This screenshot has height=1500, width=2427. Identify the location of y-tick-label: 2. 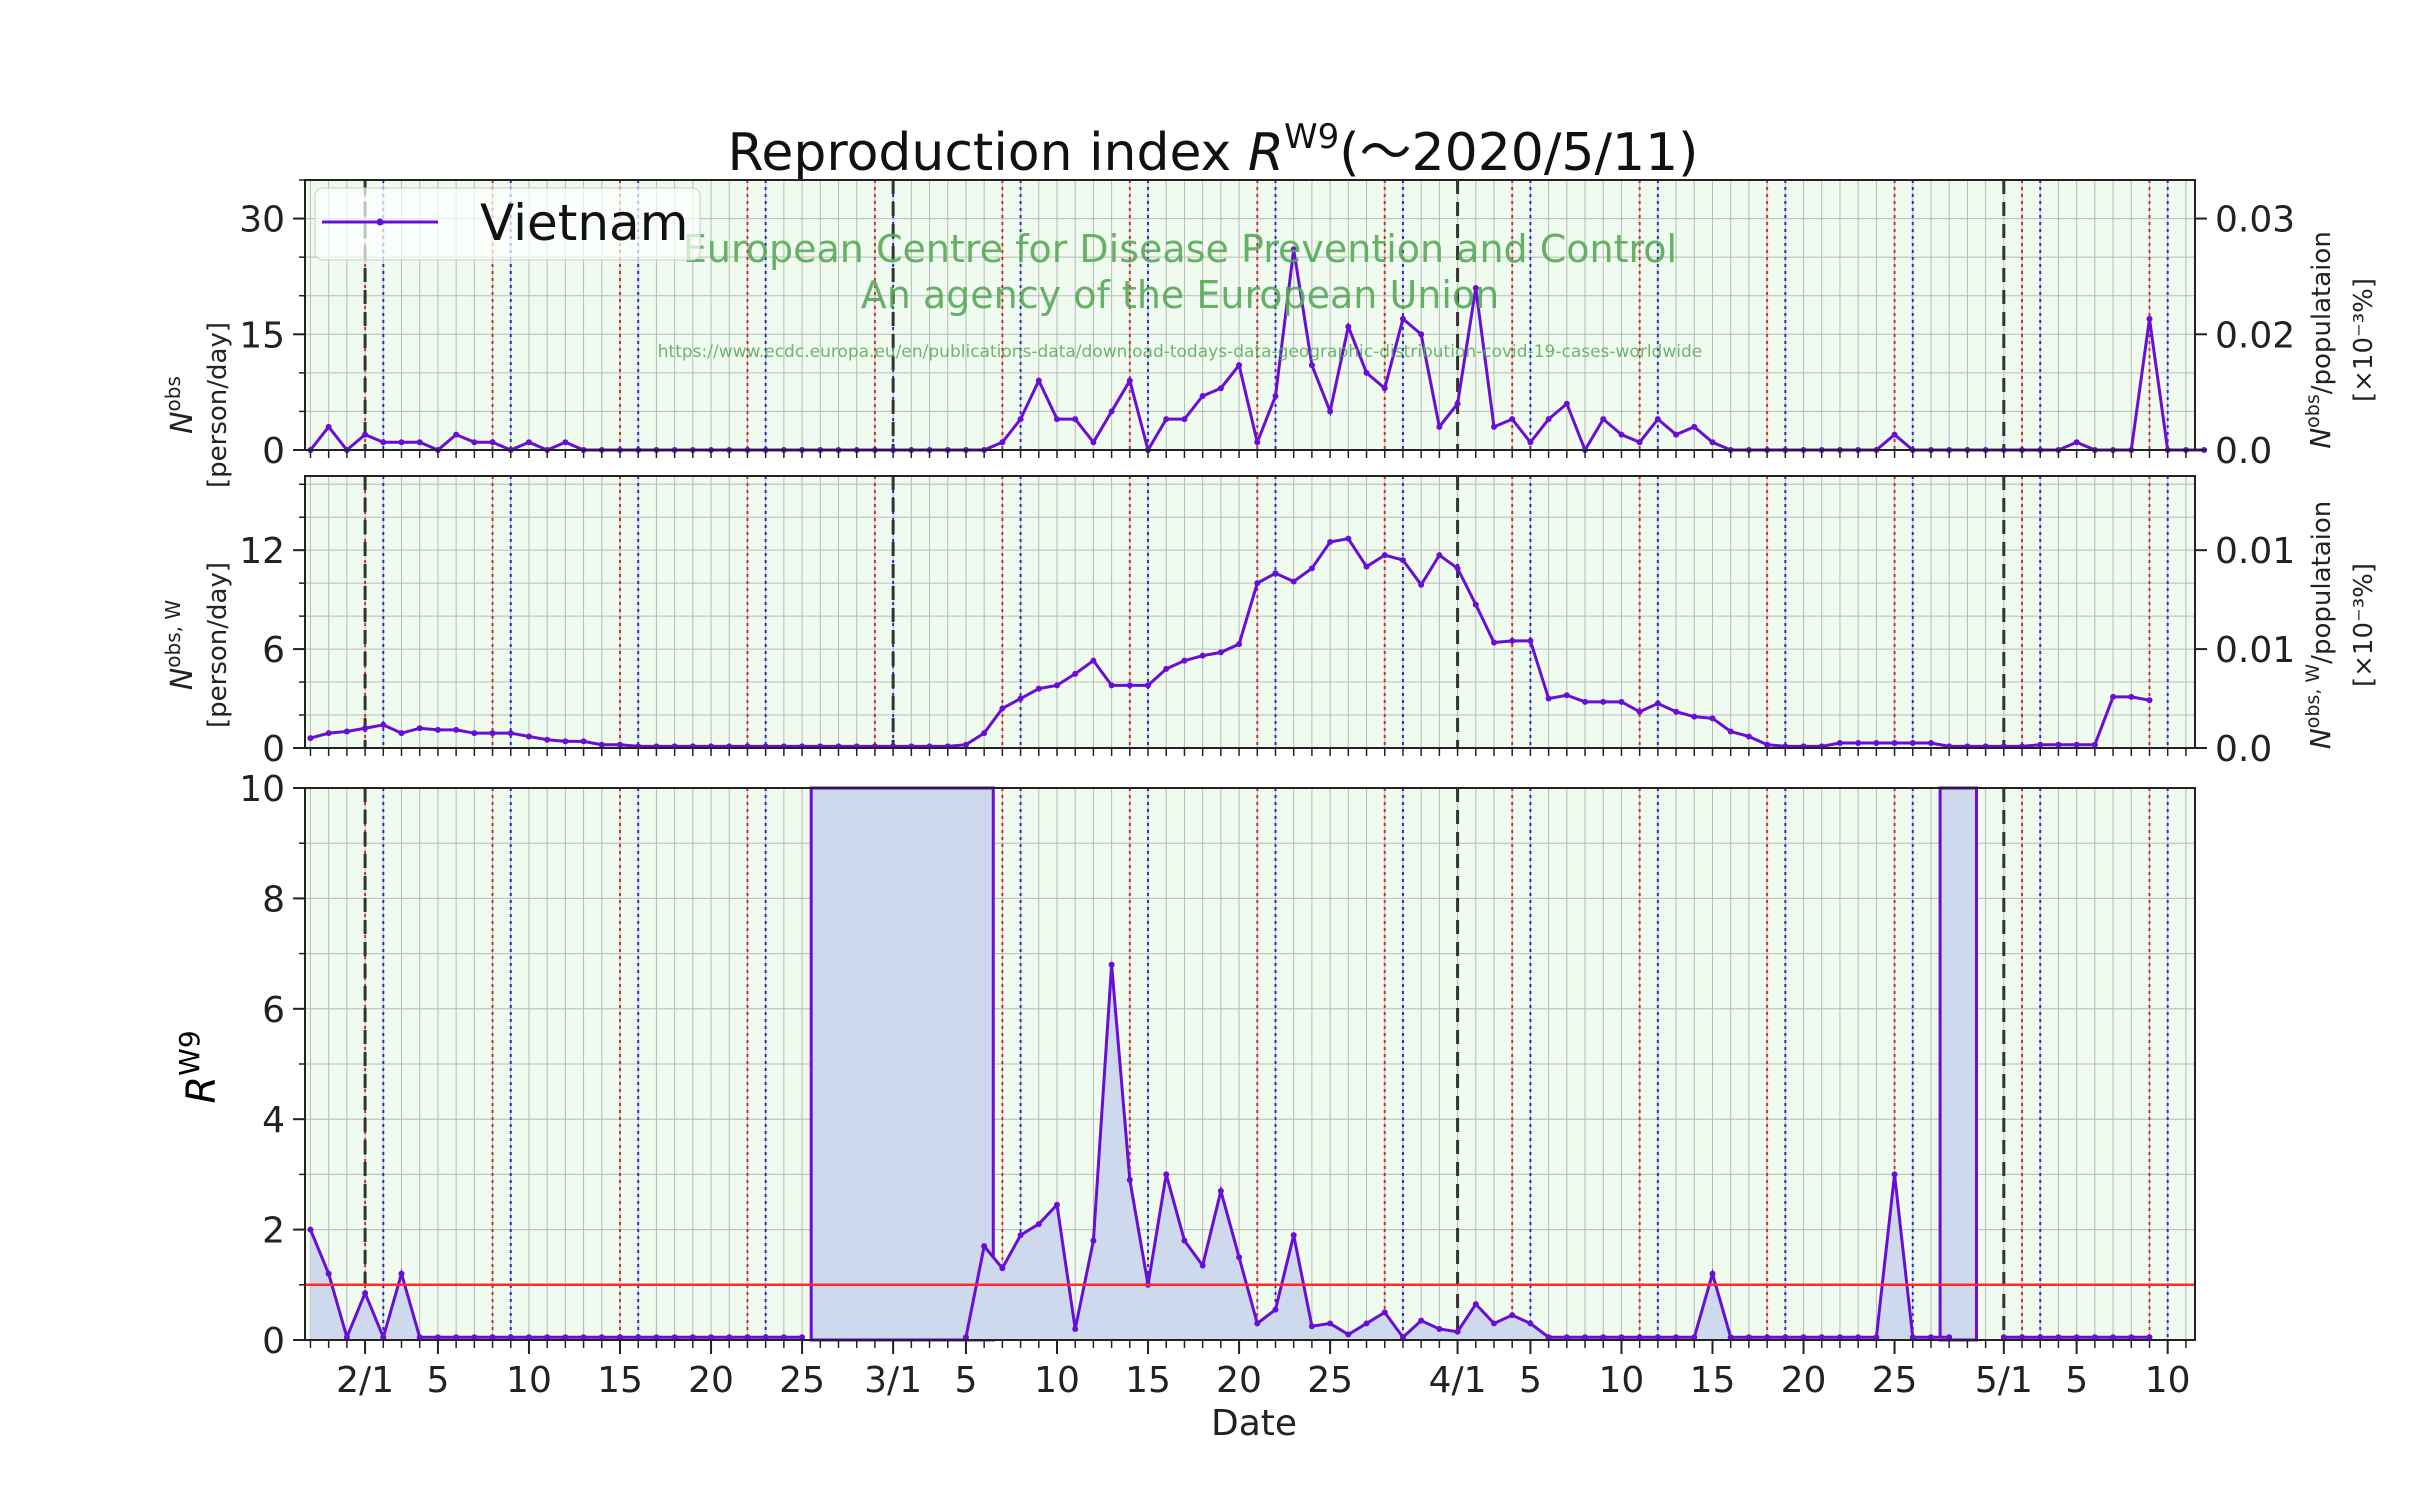
(273, 1231).